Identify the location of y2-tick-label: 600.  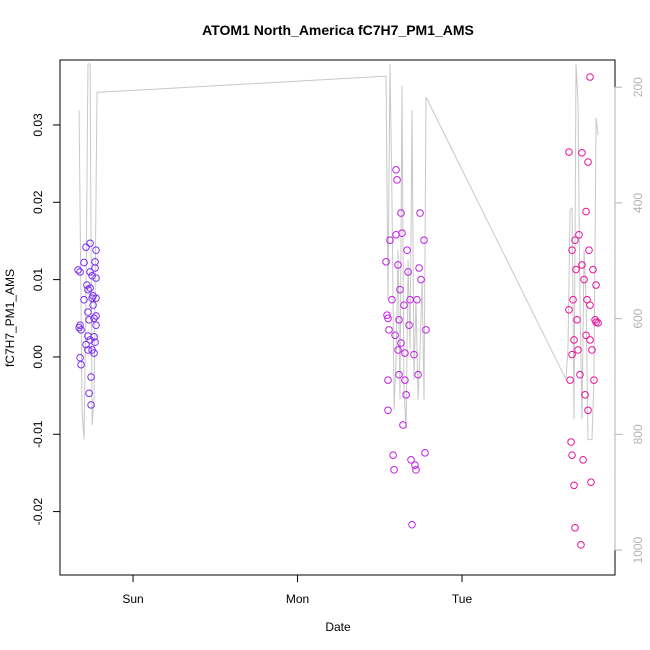
(638, 318).